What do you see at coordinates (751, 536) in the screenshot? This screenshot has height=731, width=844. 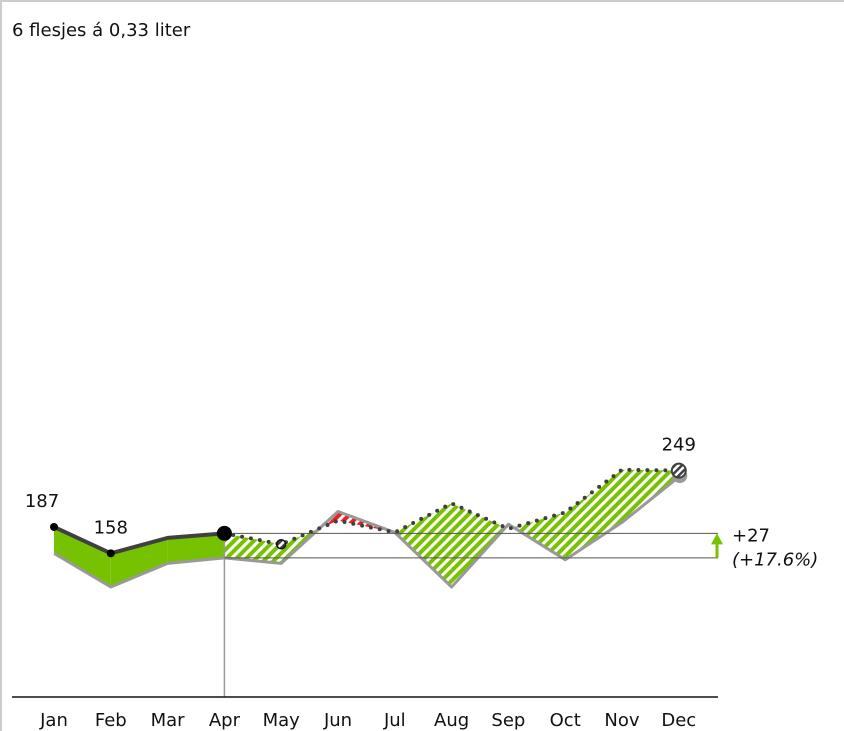 I see `delta-label: +27` at bounding box center [751, 536].